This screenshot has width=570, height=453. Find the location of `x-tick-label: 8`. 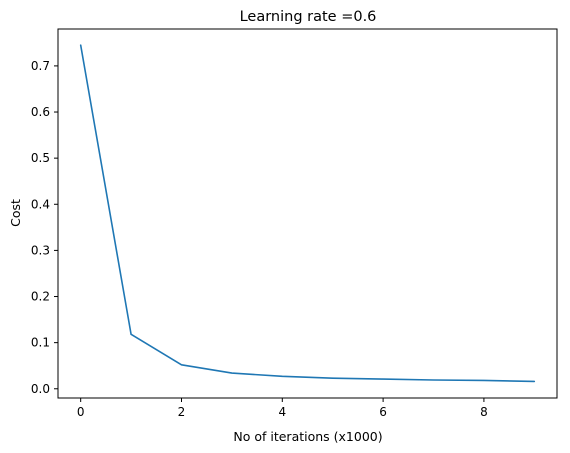

x-tick-label: 8 is located at coordinates (484, 412).